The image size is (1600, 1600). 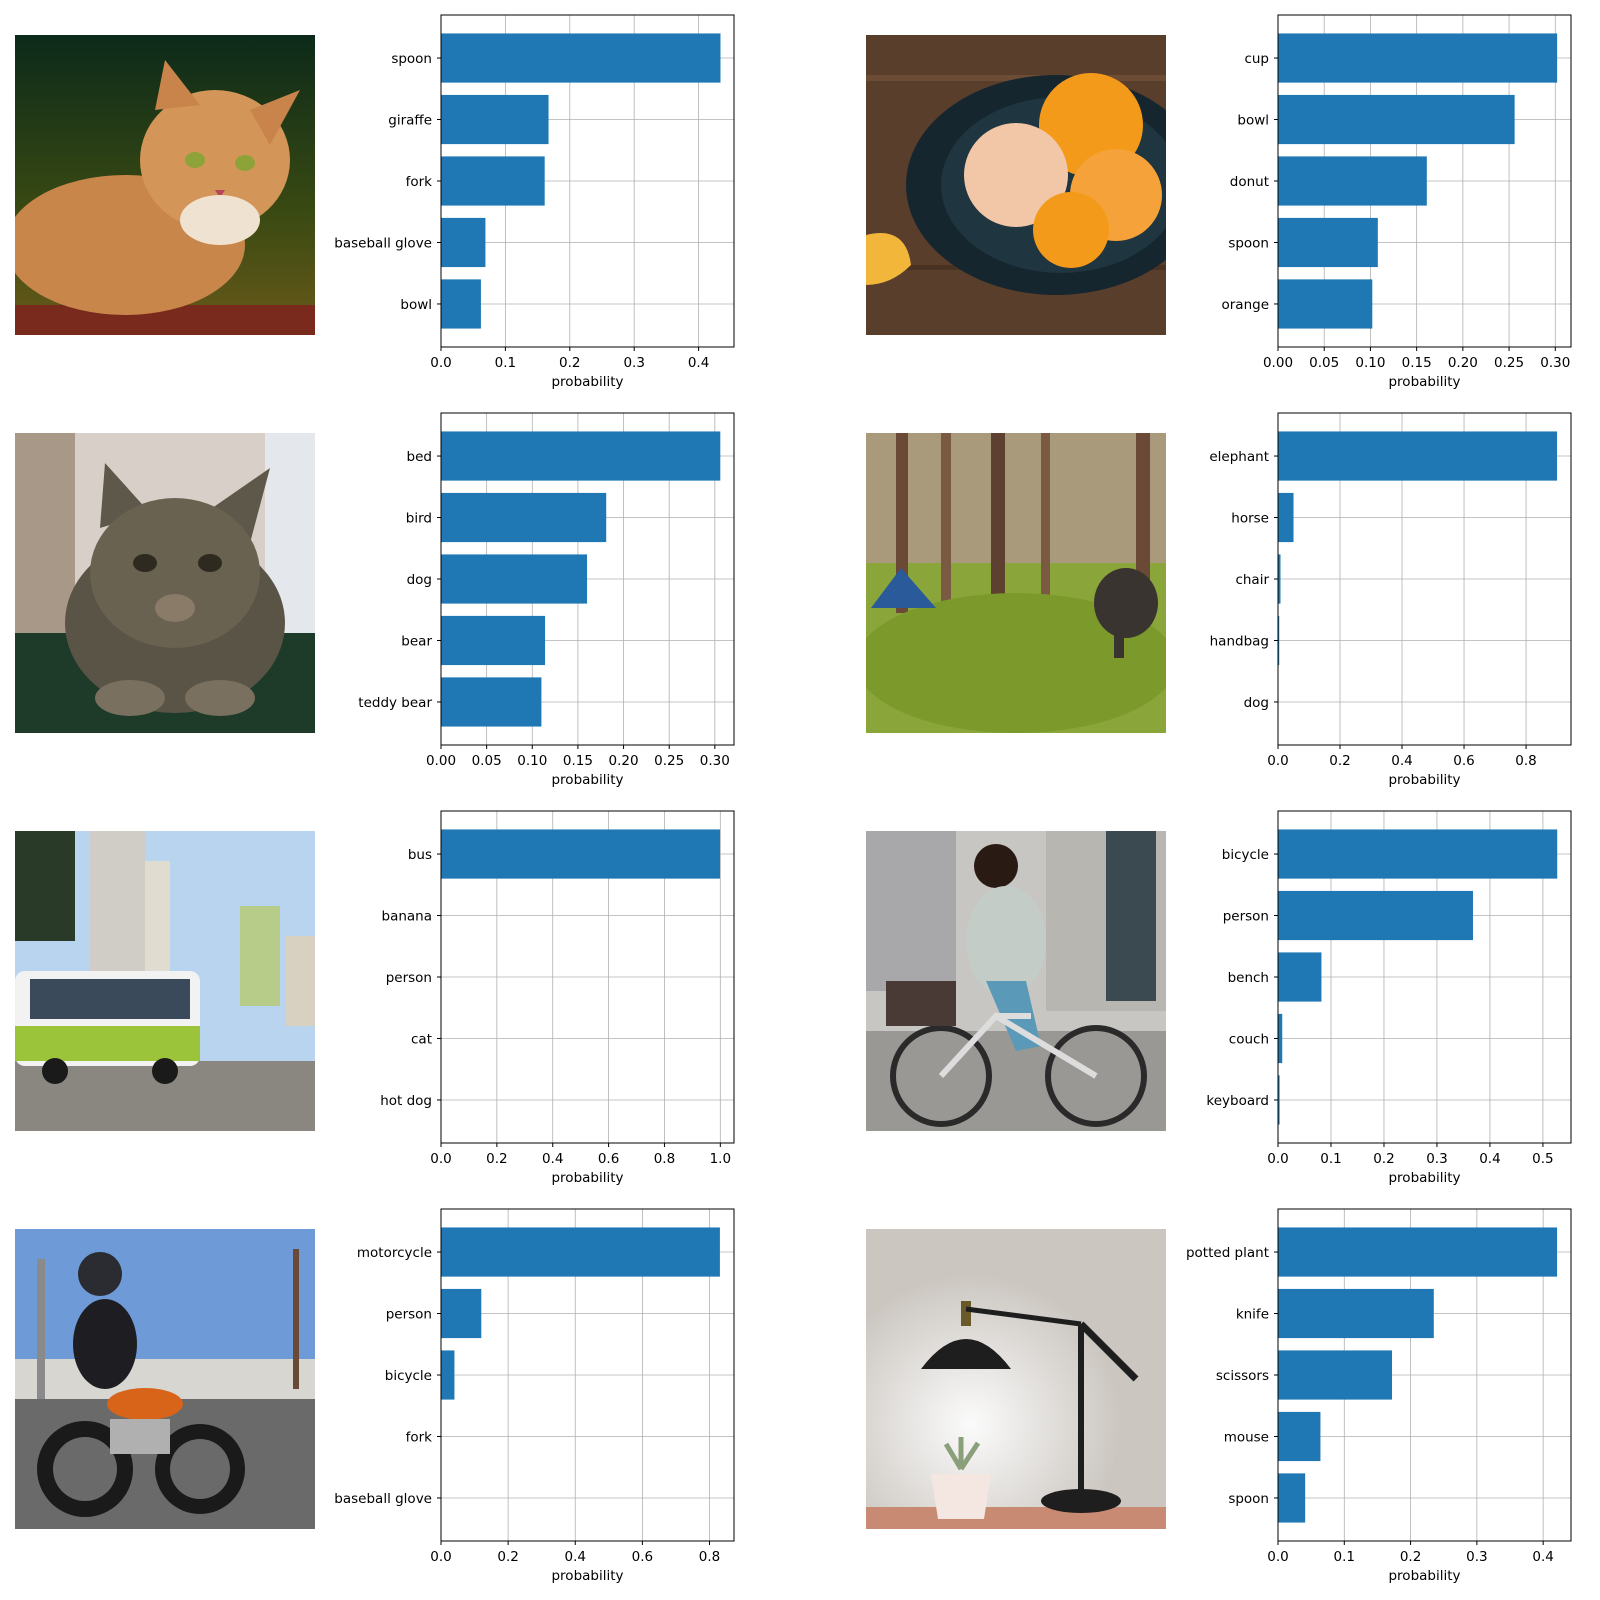 What do you see at coordinates (1239, 641) in the screenshot?
I see `y-tick-label: handbag` at bounding box center [1239, 641].